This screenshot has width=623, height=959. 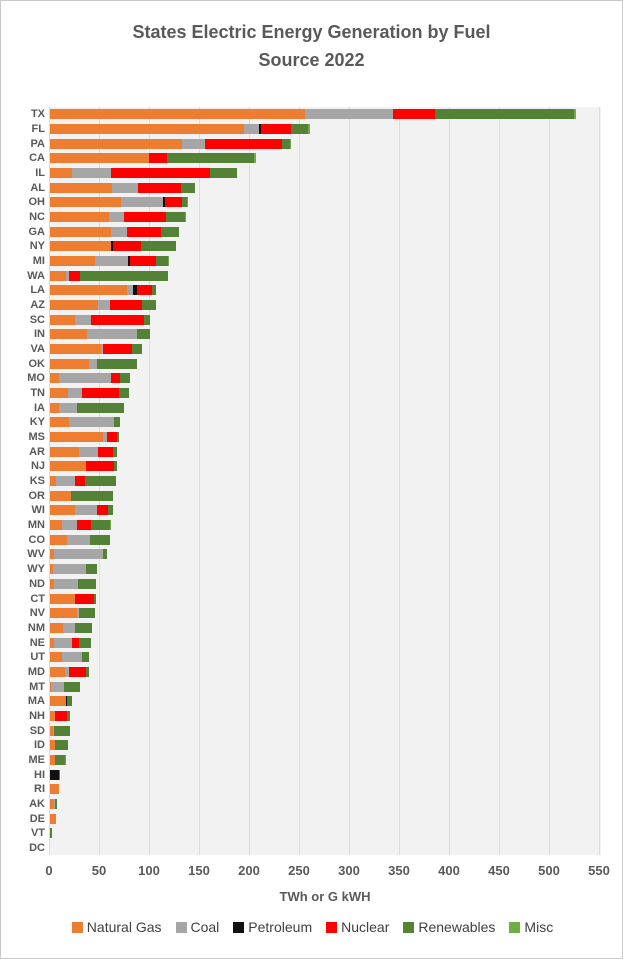 I want to click on bar-row-ct: CT, so click(x=303, y=598).